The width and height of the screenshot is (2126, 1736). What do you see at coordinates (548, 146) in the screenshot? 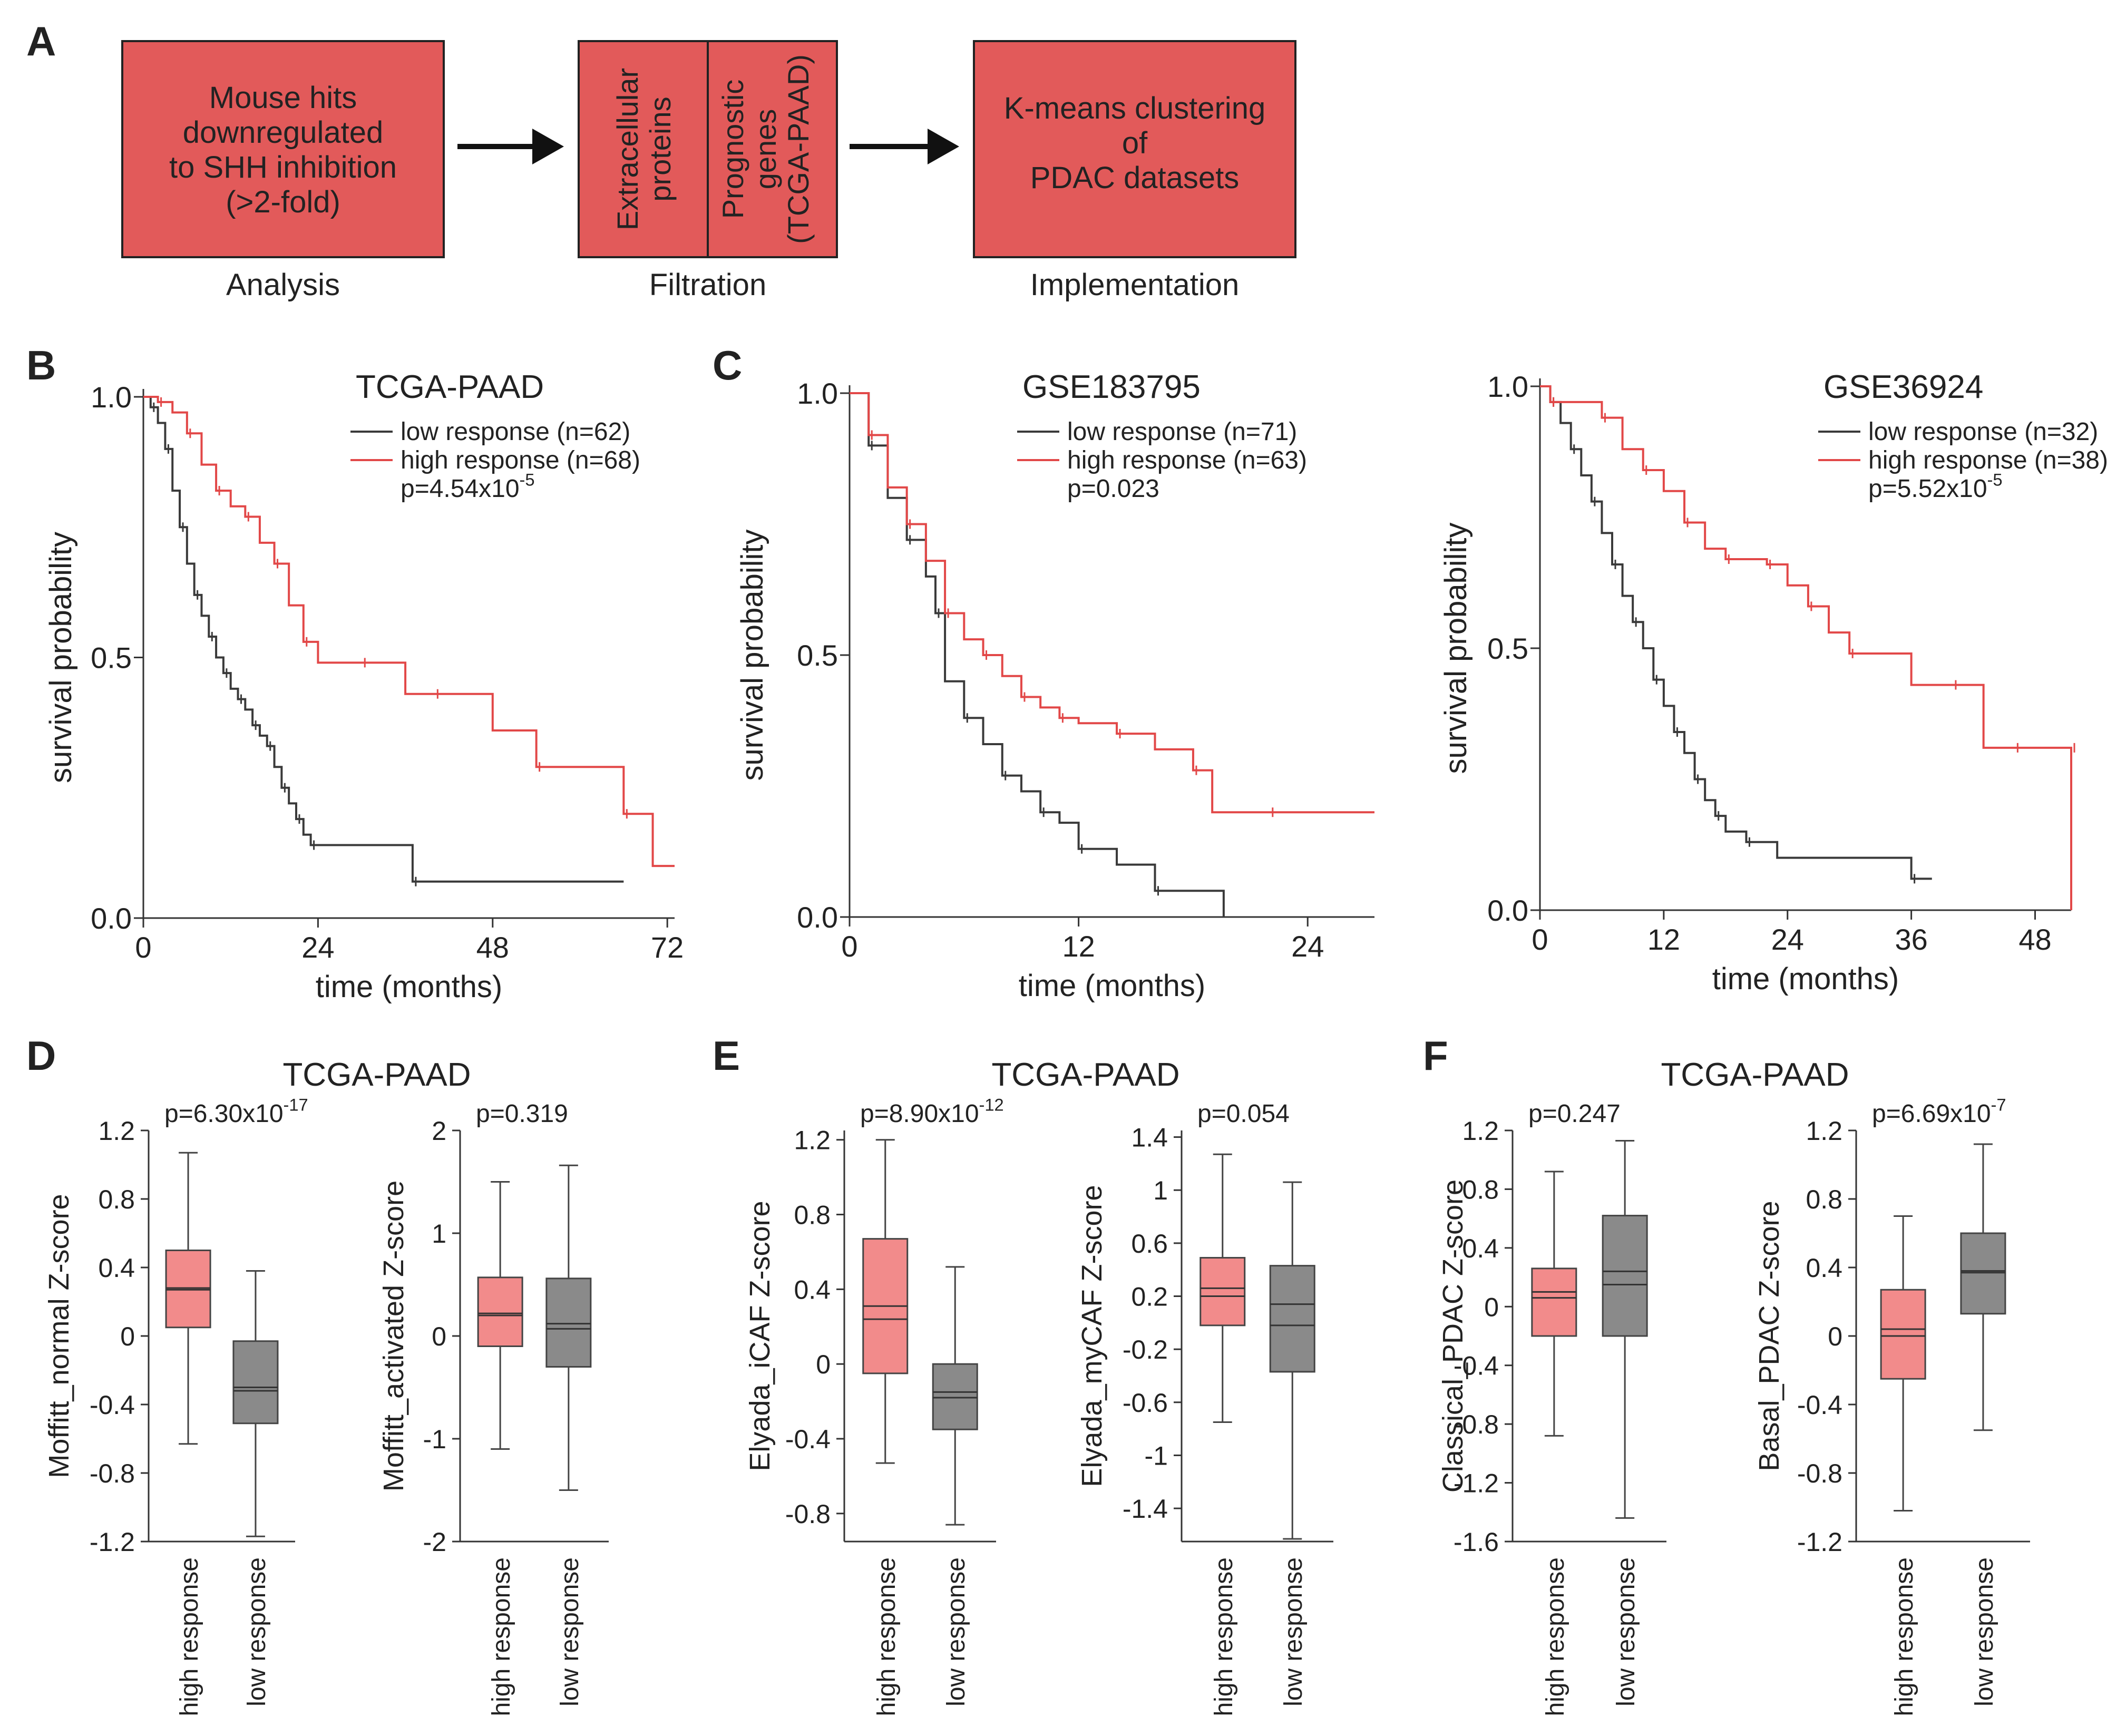
I see `arrow-analysis-to-filtration-head` at bounding box center [548, 146].